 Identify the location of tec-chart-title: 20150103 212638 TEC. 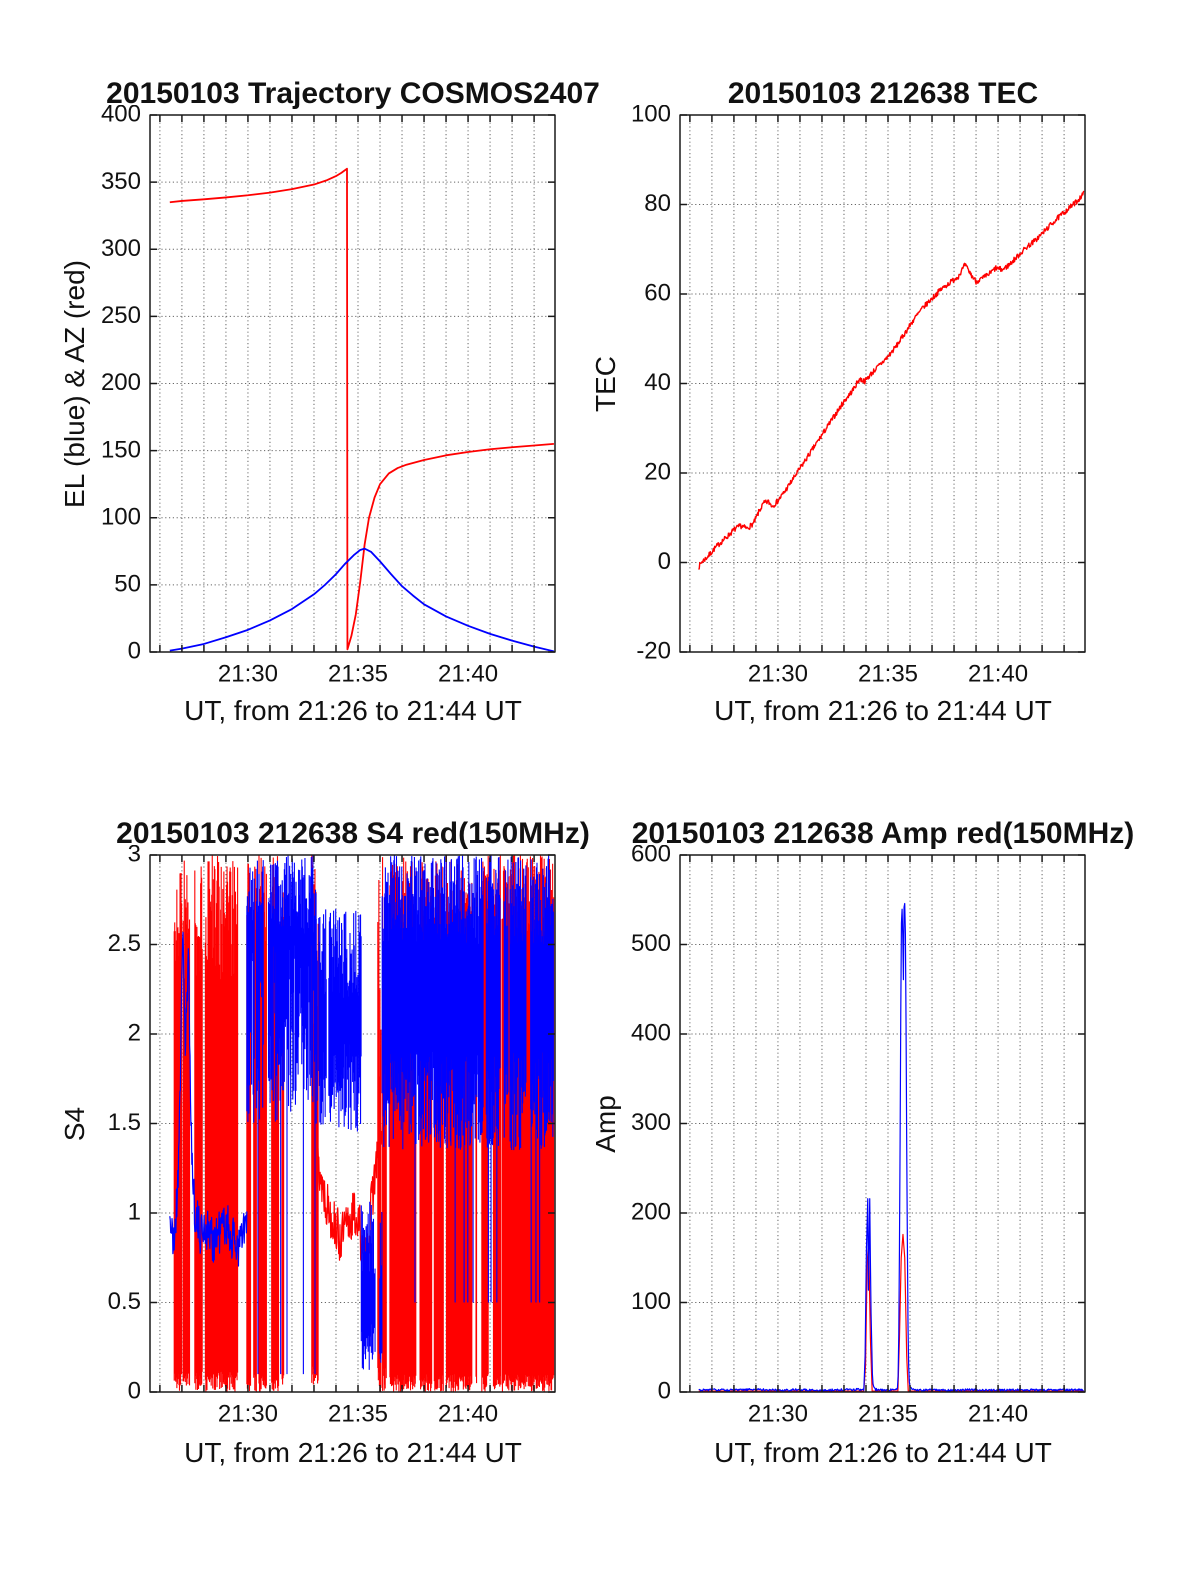
(883, 93).